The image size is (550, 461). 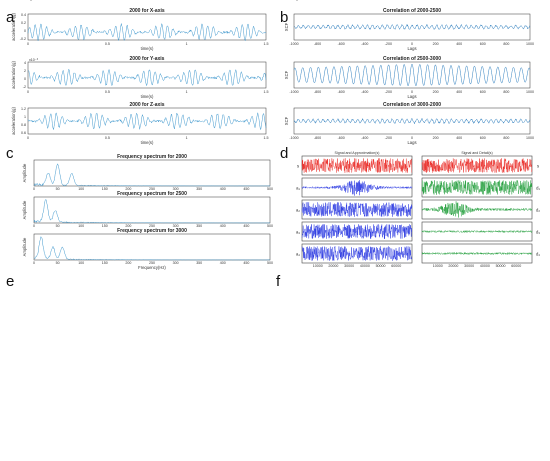 I want to click on y-axis-label: XCF, so click(x=286, y=120).